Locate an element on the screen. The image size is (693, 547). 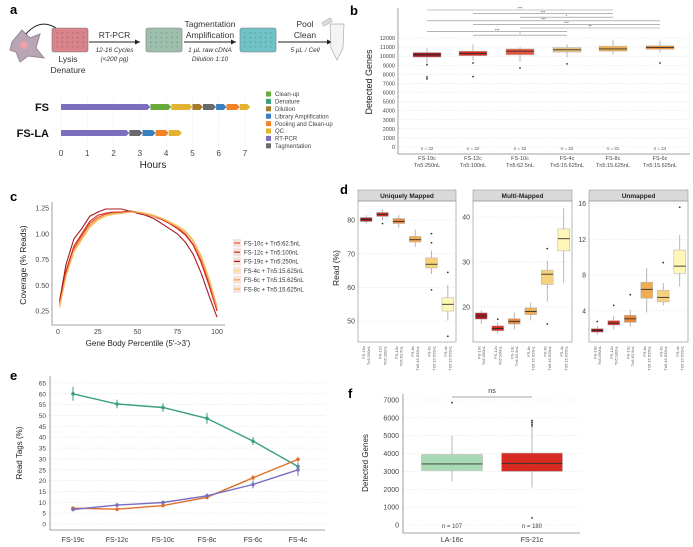
x-axis-label: Gene Body Percentile (5'->3') is located at coordinates (138, 343).